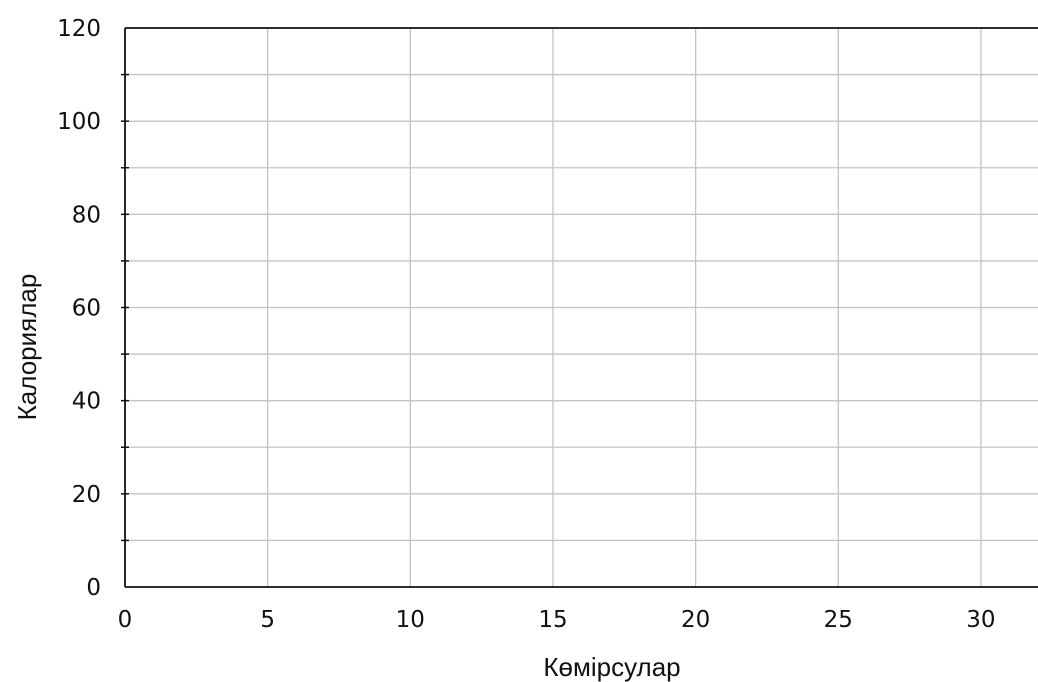 The height and width of the screenshot is (682, 1038). I want to click on x-tick-label-0: 0, so click(125, 620).